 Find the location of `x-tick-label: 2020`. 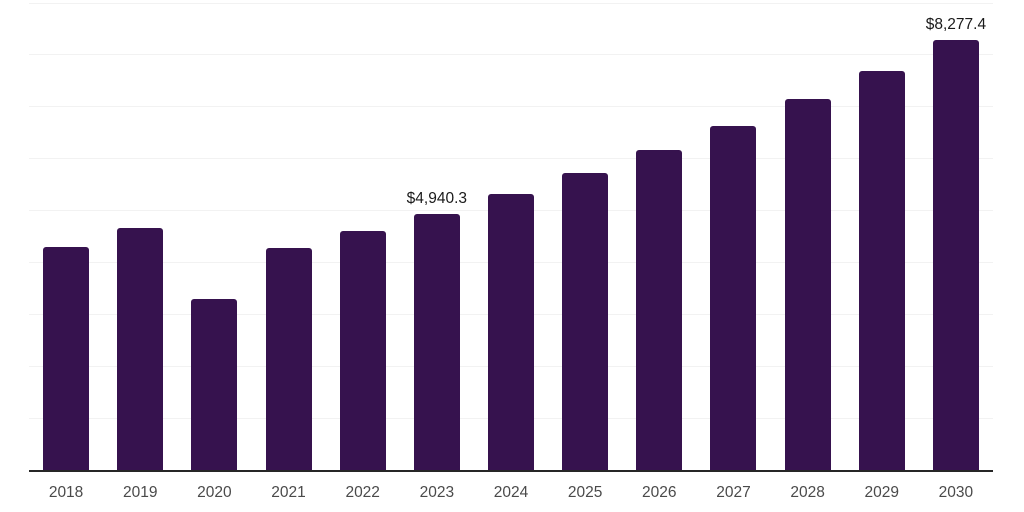

x-tick-label: 2020 is located at coordinates (214, 492).